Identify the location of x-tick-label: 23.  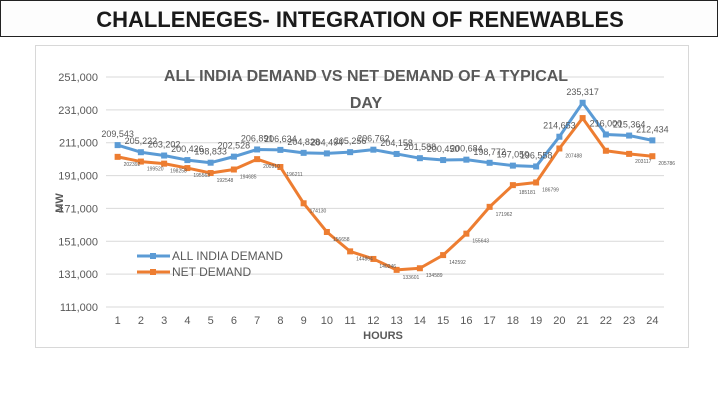
(629, 321).